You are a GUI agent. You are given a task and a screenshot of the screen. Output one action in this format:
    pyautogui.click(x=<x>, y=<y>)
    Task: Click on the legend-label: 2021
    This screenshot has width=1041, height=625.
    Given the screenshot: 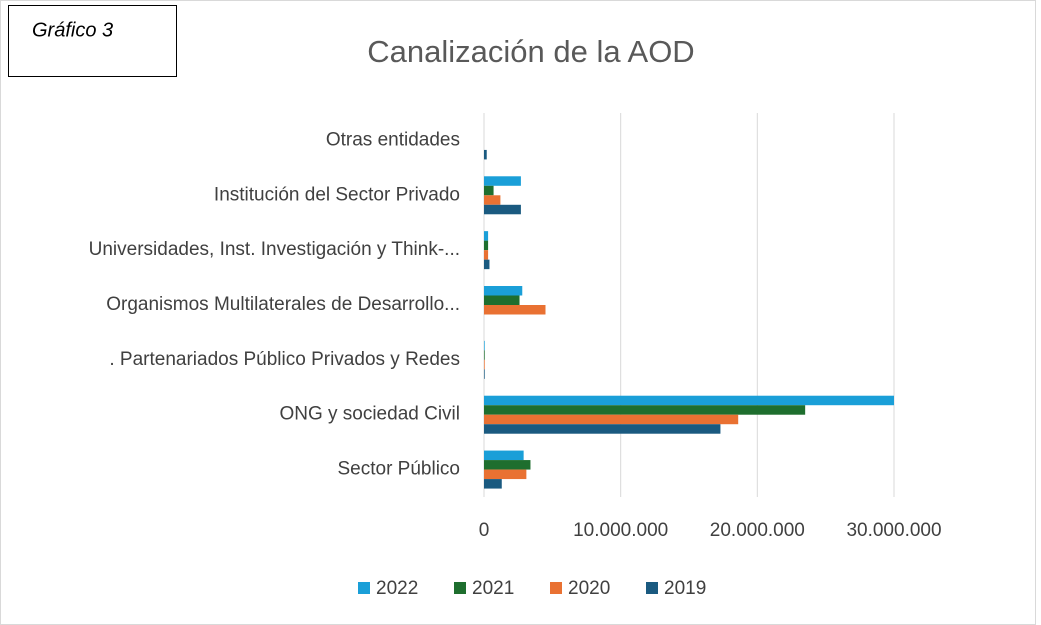 What is the action you would take?
    pyautogui.click(x=493, y=588)
    